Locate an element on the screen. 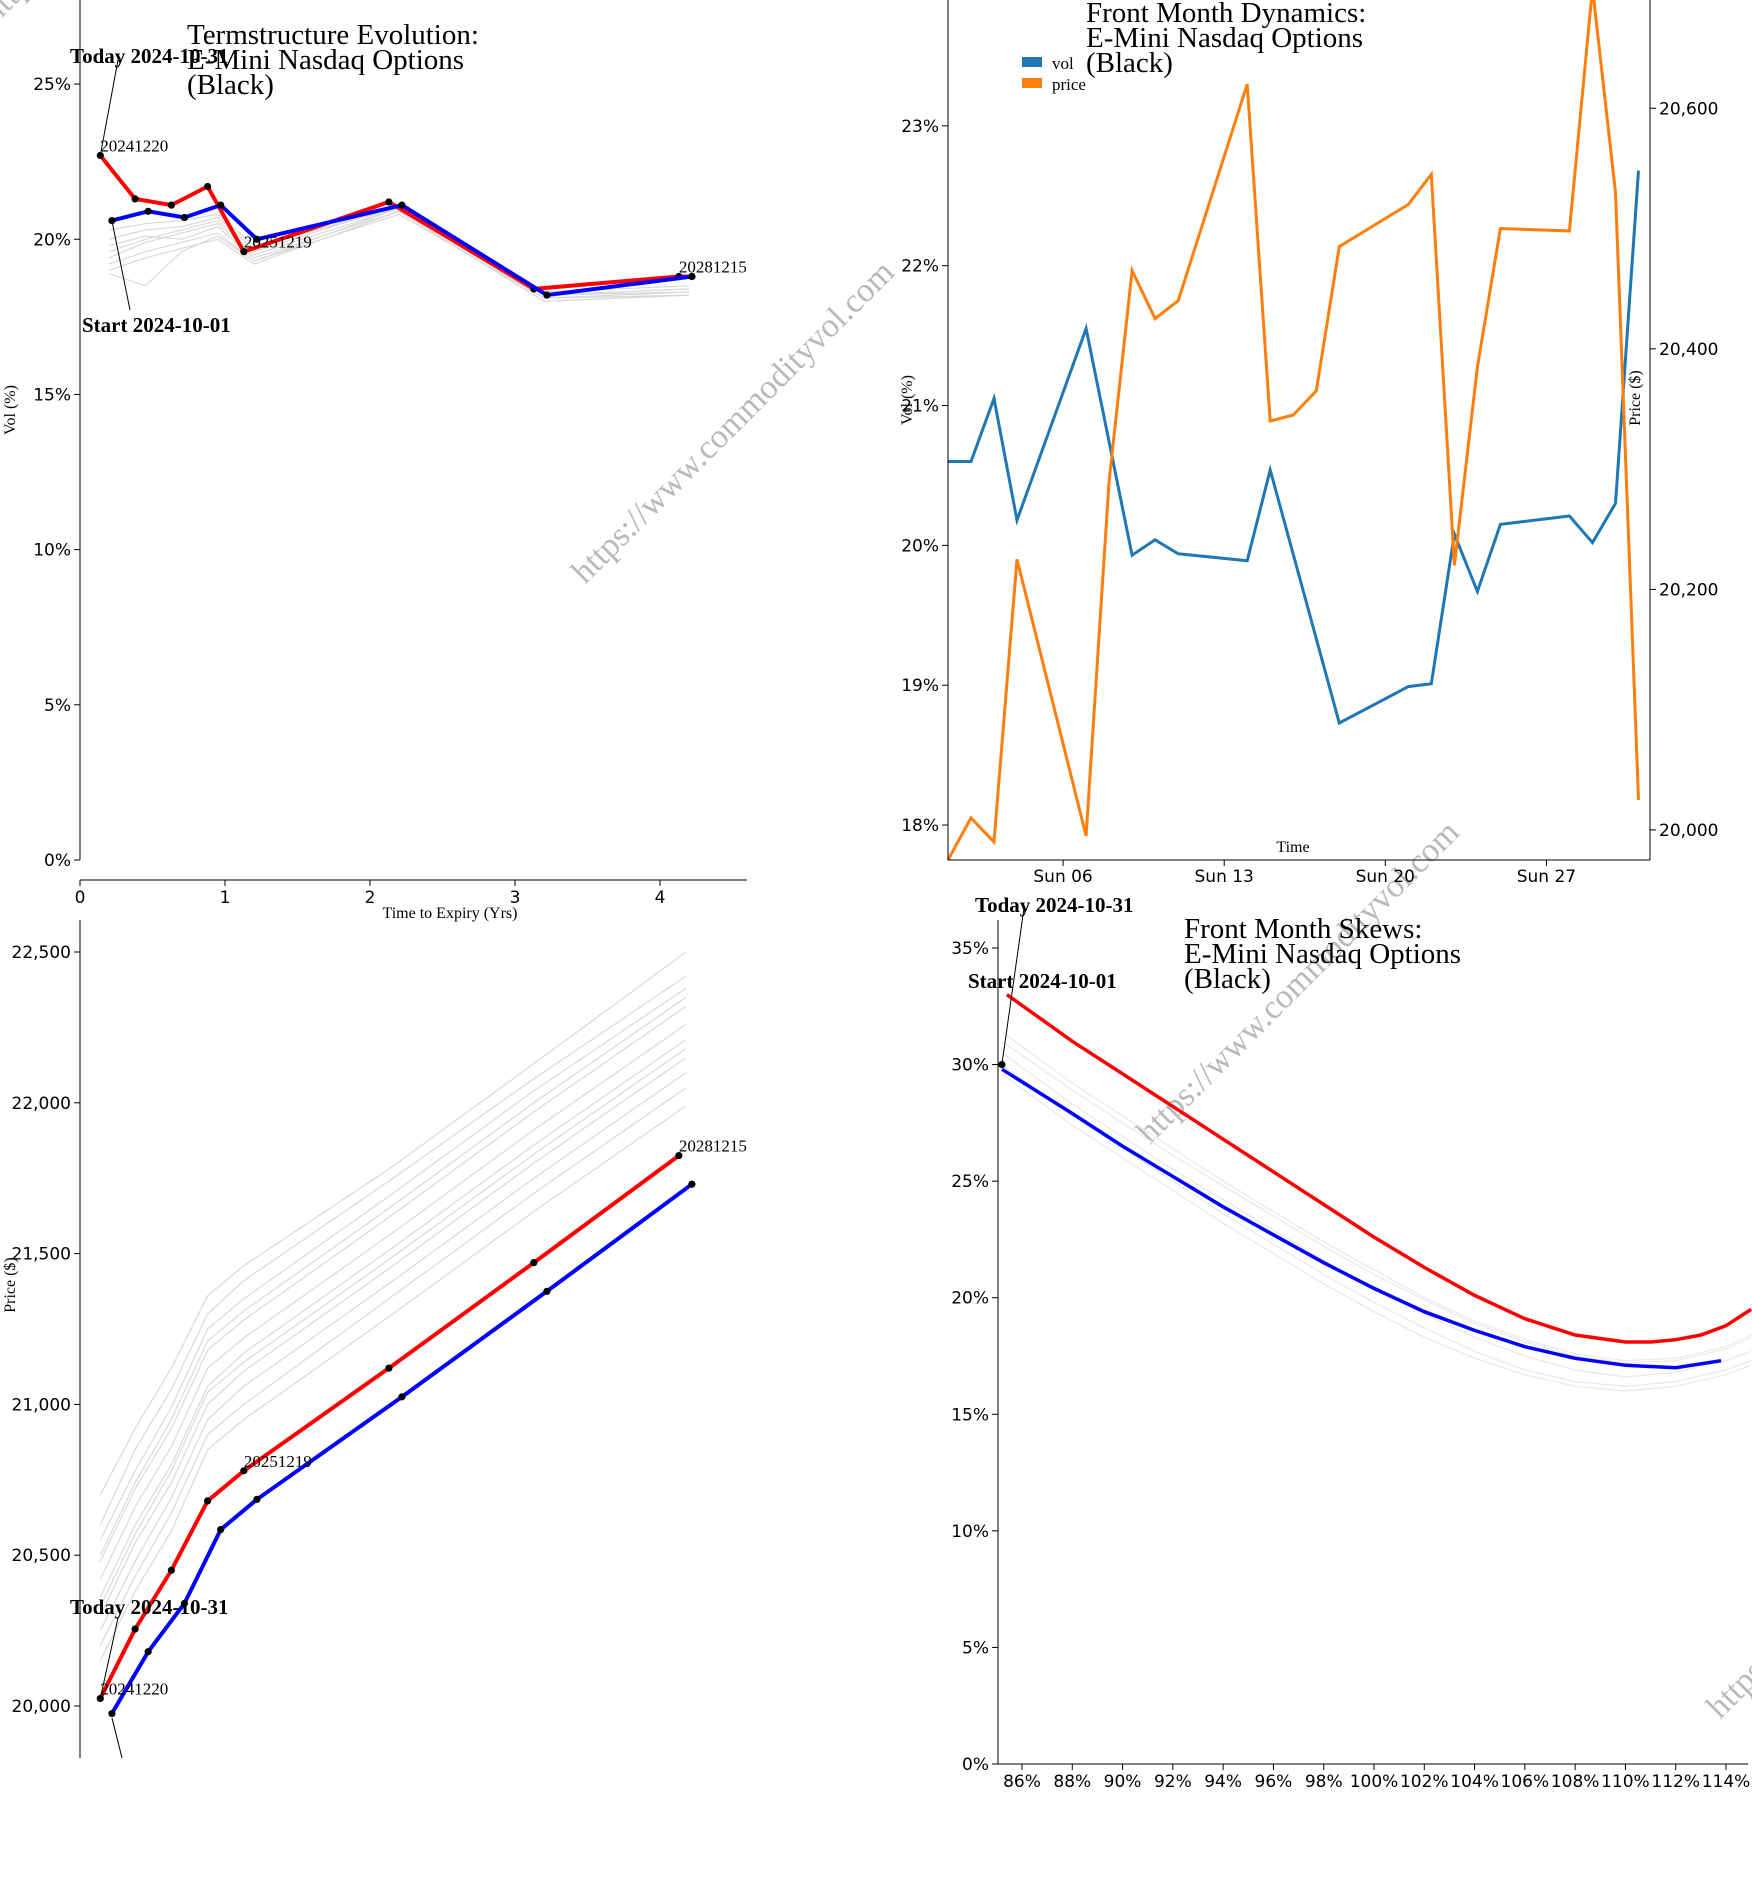 The height and width of the screenshot is (1898, 1752). x-tick-label: Sun 06 is located at coordinates (1062, 877).